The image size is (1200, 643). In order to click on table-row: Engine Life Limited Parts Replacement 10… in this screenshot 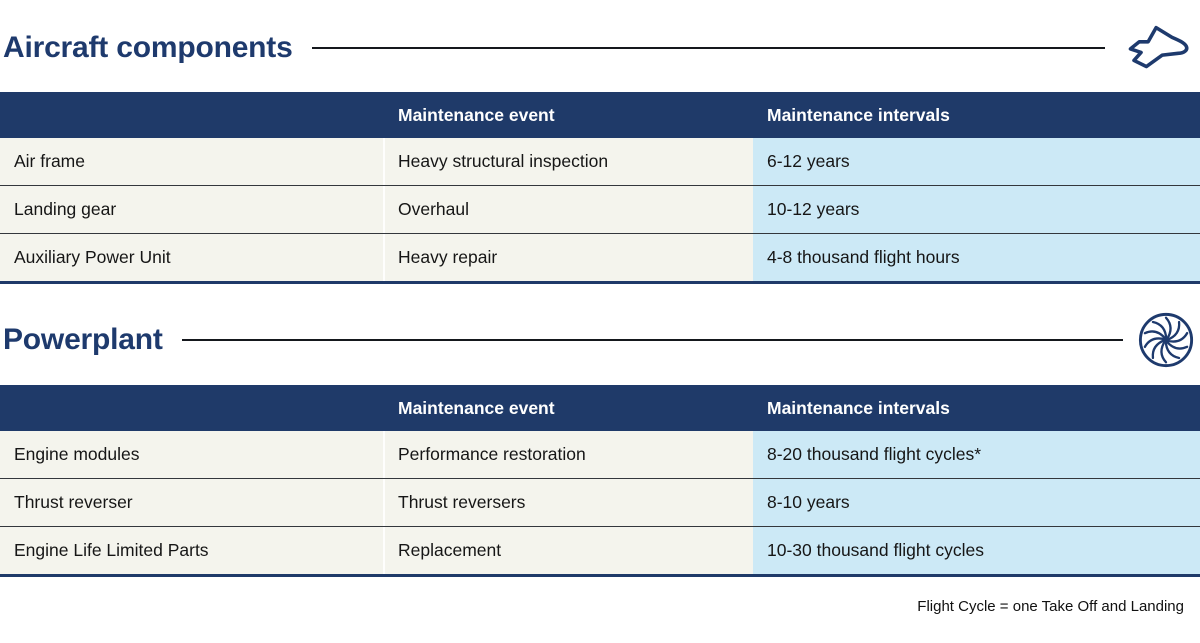, I will do `click(600, 550)`.